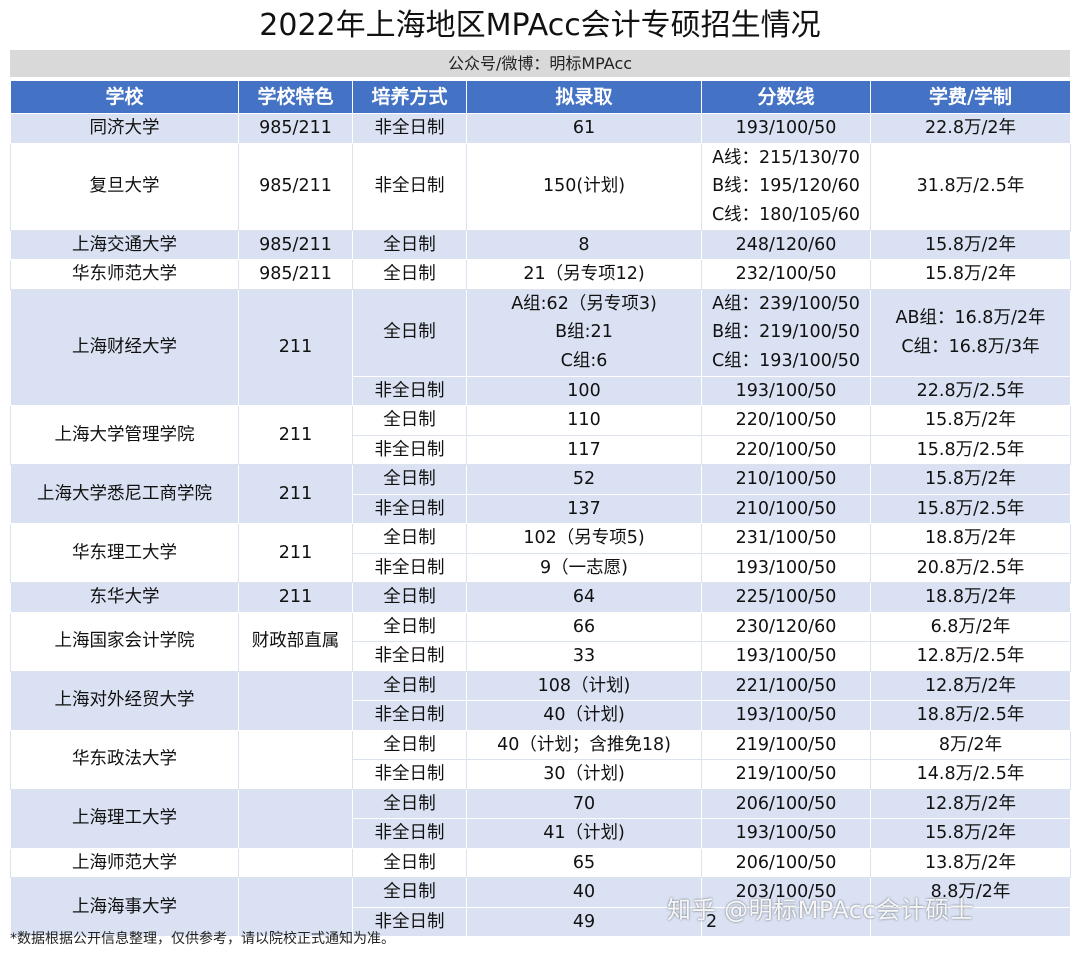 This screenshot has width=1080, height=956. I want to click on score-line: C线：180/105/60, so click(786, 214).